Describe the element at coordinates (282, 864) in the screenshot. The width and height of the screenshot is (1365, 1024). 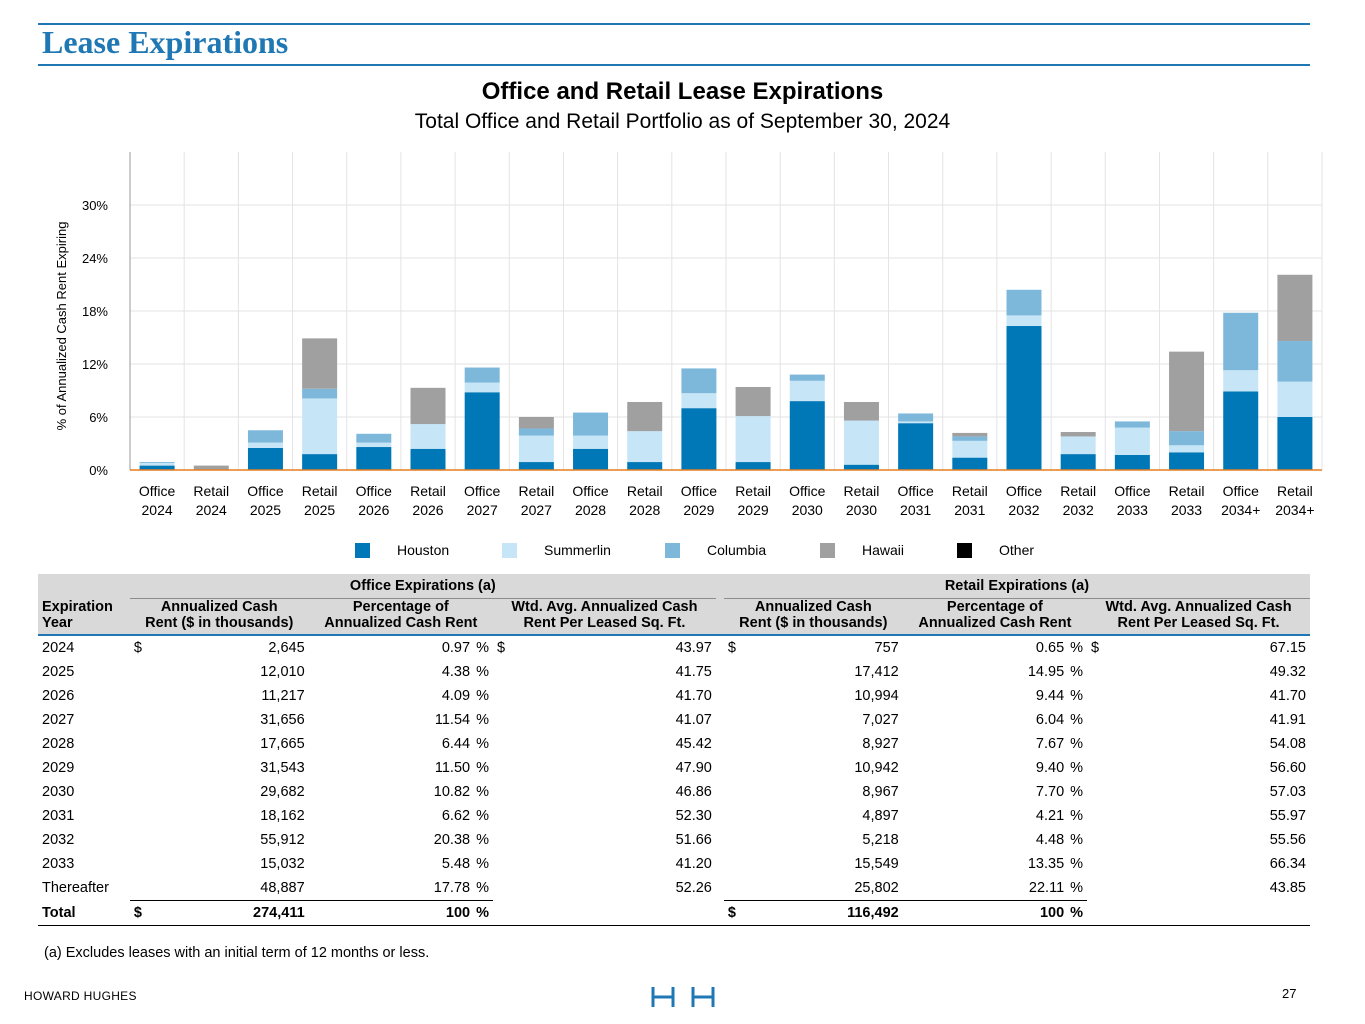
I see `office-rent-cell: 15,032` at that location.